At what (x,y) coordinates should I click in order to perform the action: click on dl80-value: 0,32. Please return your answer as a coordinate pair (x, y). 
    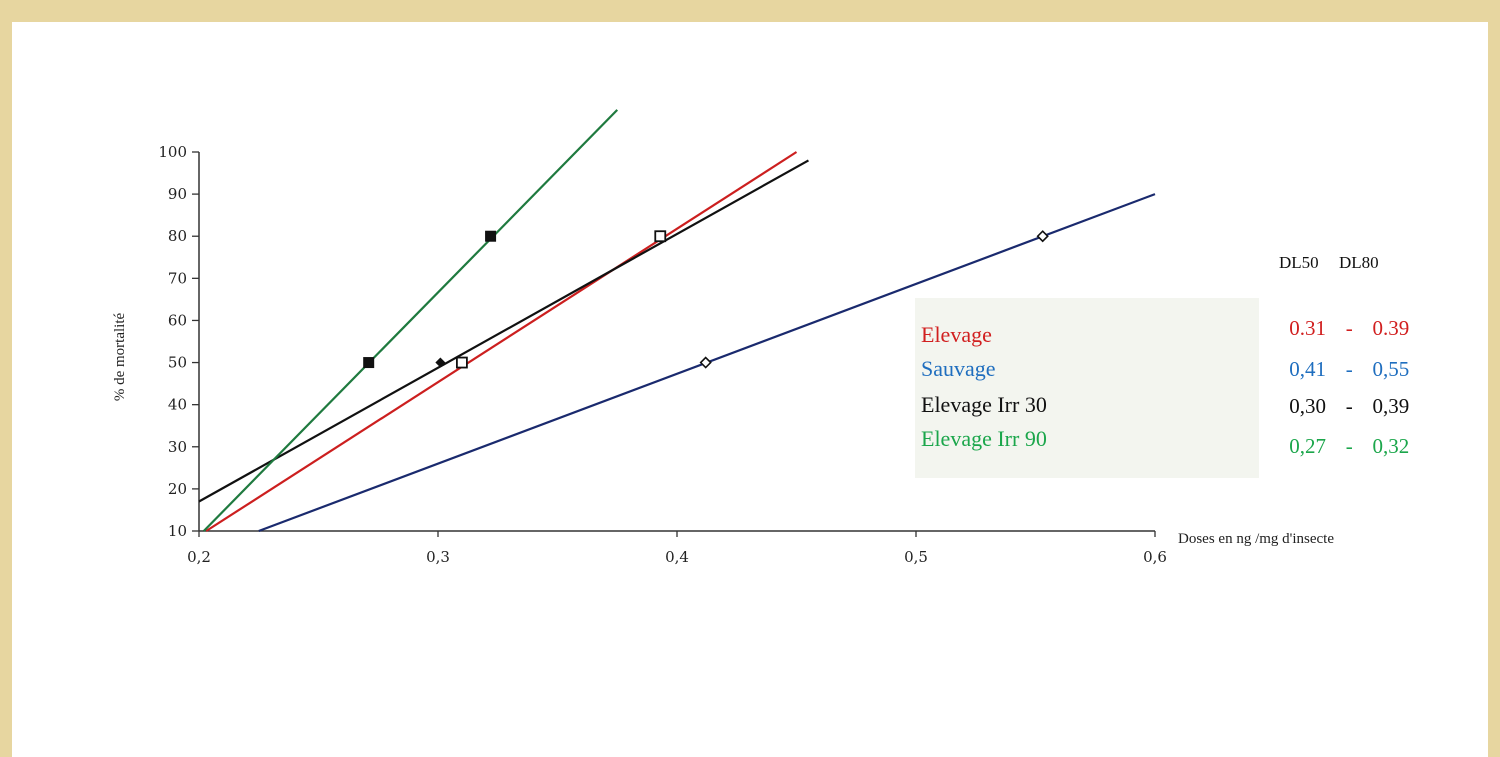
    Looking at the image, I should click on (1391, 446).